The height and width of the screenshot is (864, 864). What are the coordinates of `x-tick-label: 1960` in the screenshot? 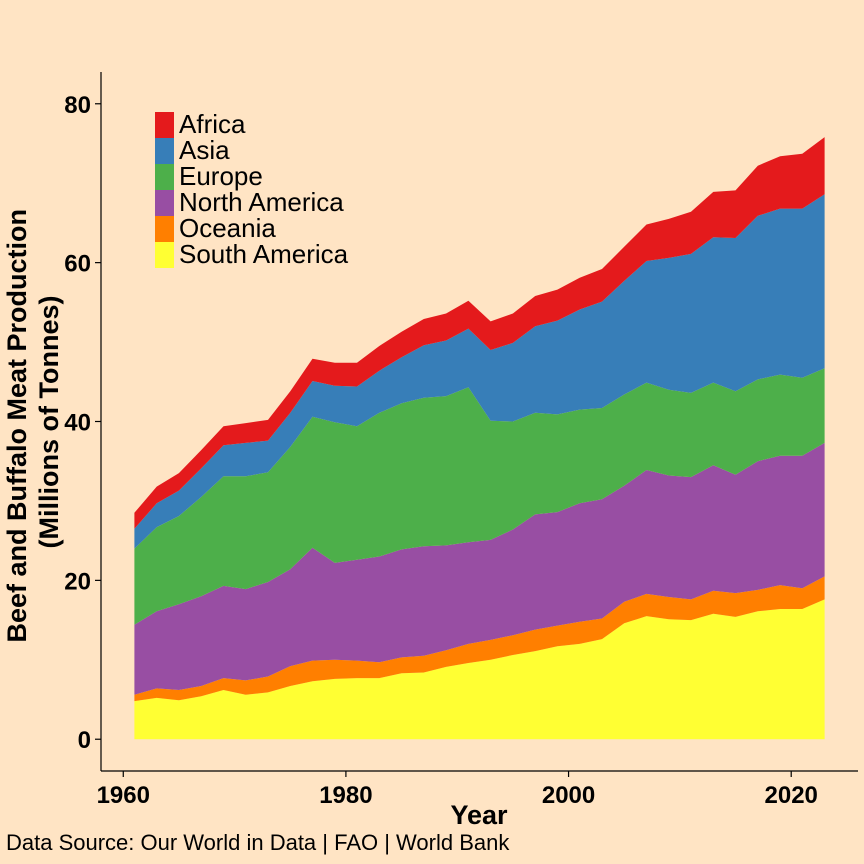 It's located at (123, 795).